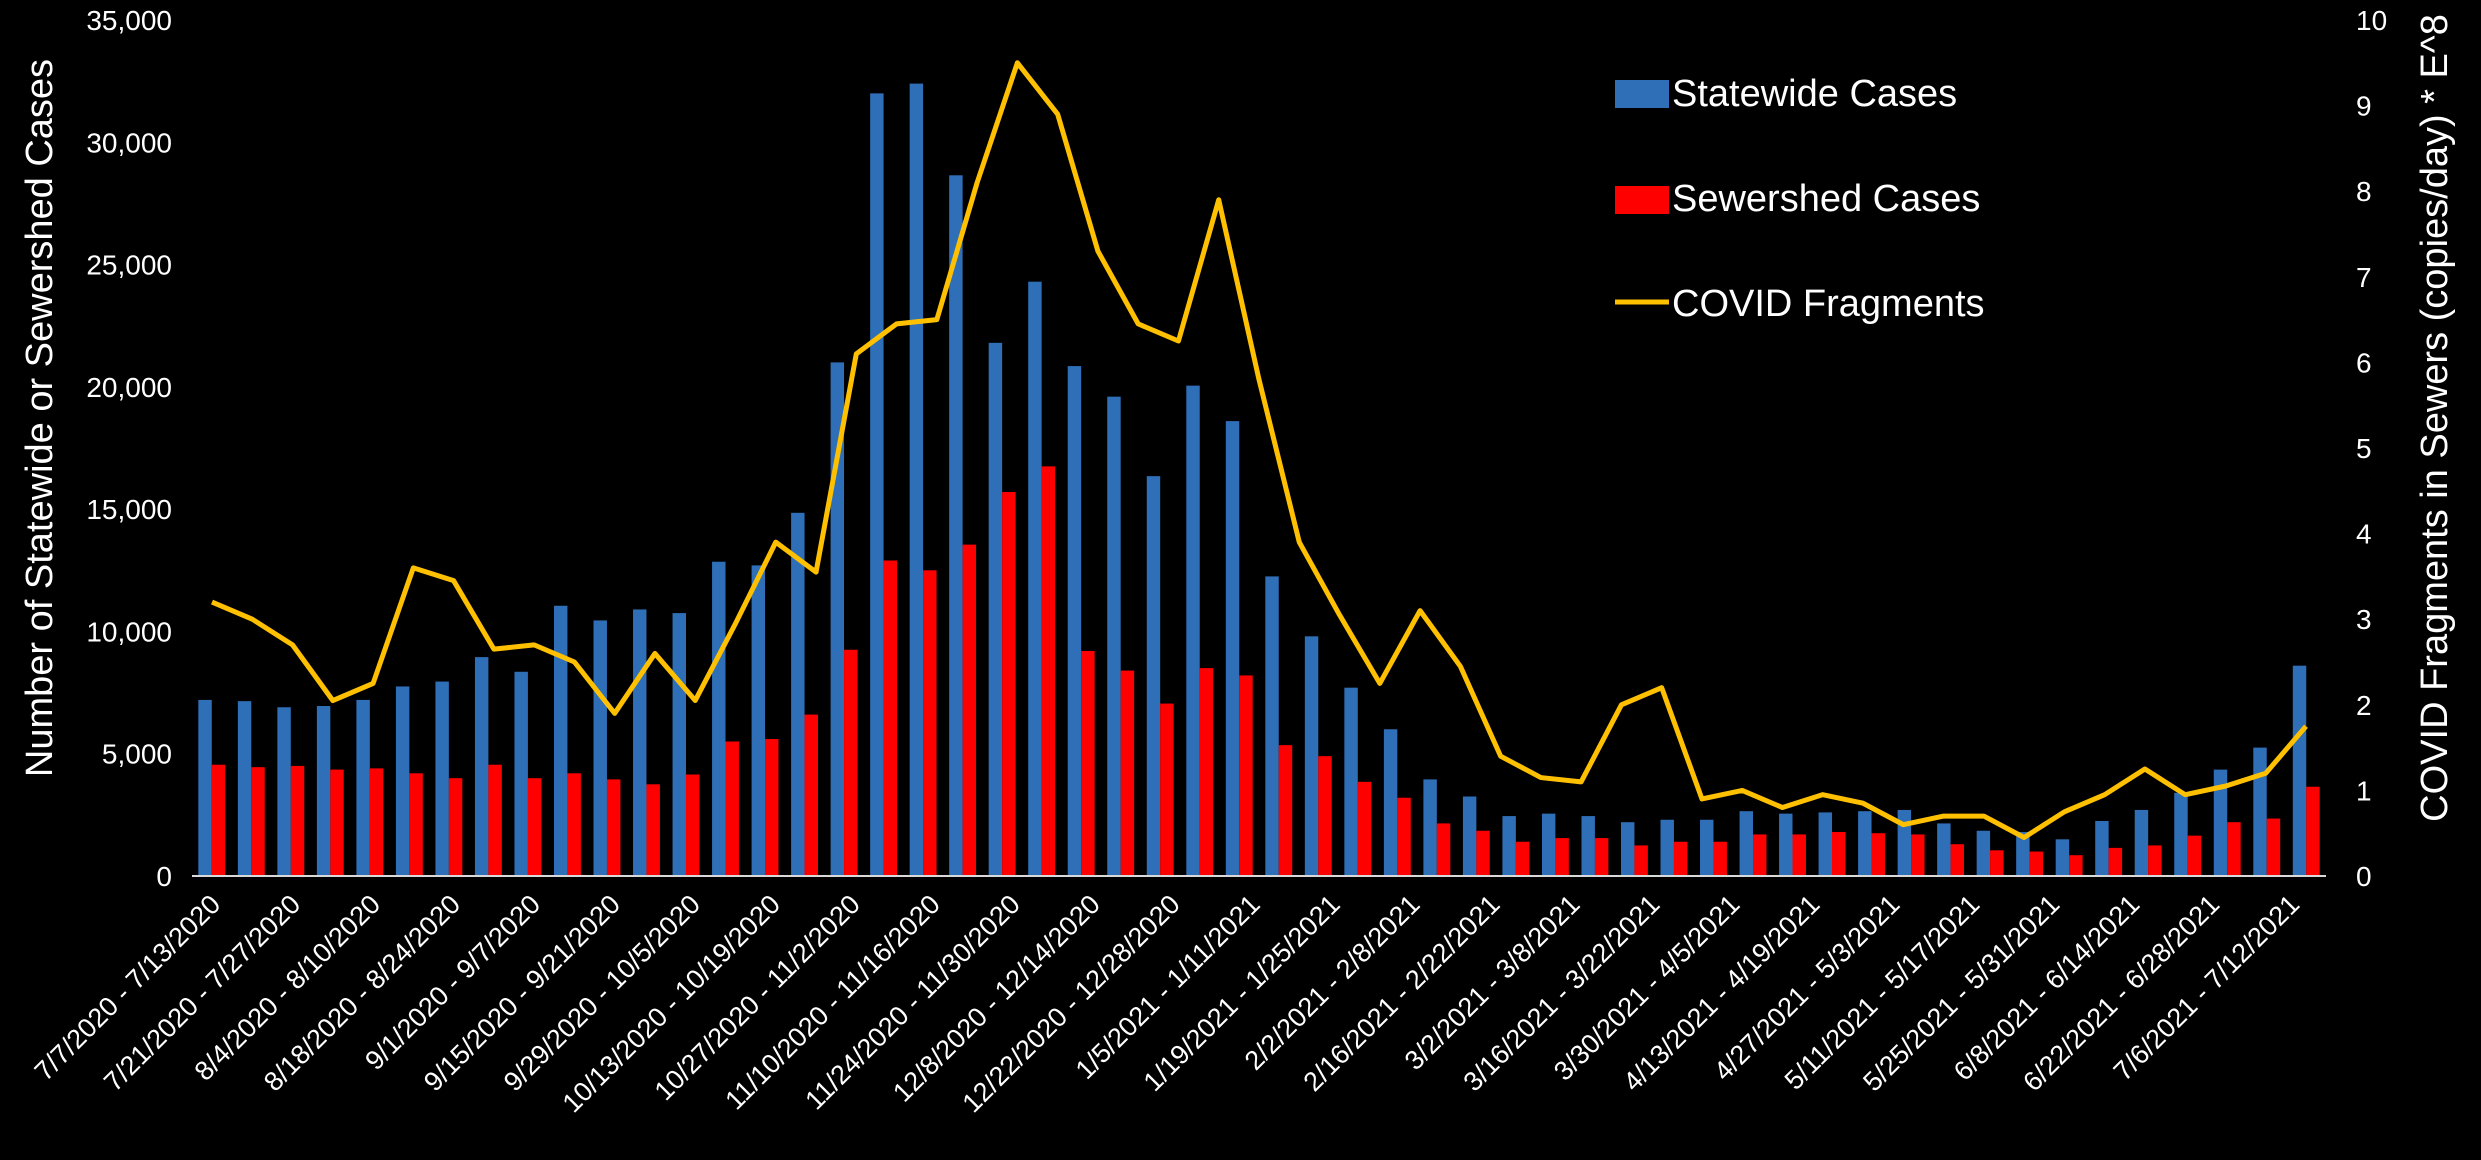 The width and height of the screenshot is (2481, 1160). I want to click on legend-label-sewershed: Sewershed Cases, so click(1826, 199).